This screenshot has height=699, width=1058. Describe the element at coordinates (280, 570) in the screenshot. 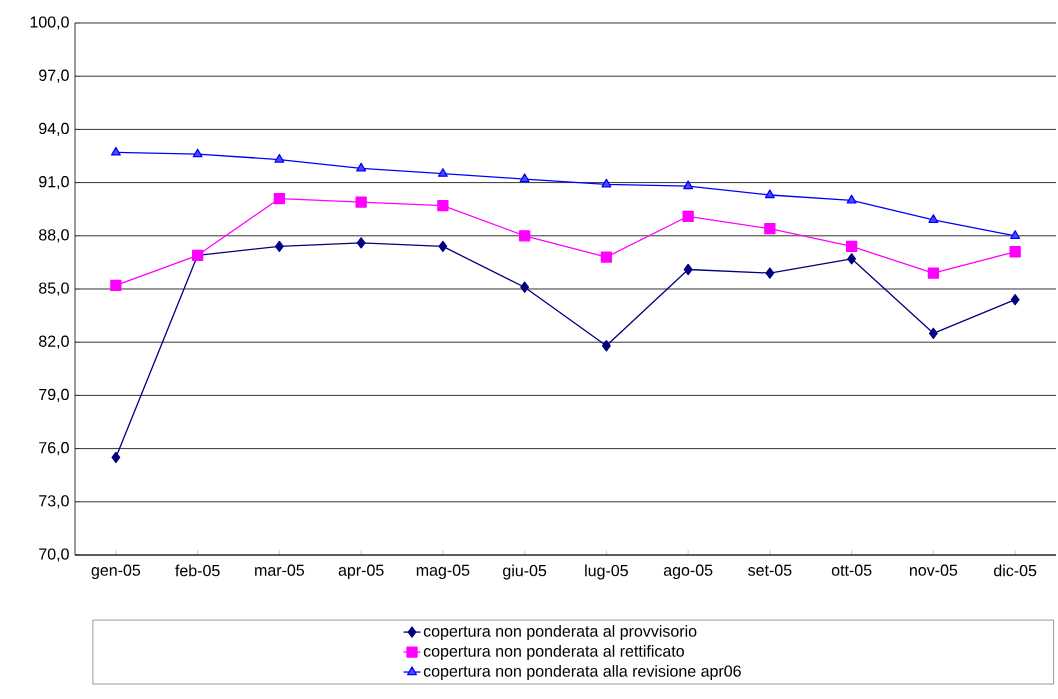

I see `x-tick-label: mar-05` at that location.